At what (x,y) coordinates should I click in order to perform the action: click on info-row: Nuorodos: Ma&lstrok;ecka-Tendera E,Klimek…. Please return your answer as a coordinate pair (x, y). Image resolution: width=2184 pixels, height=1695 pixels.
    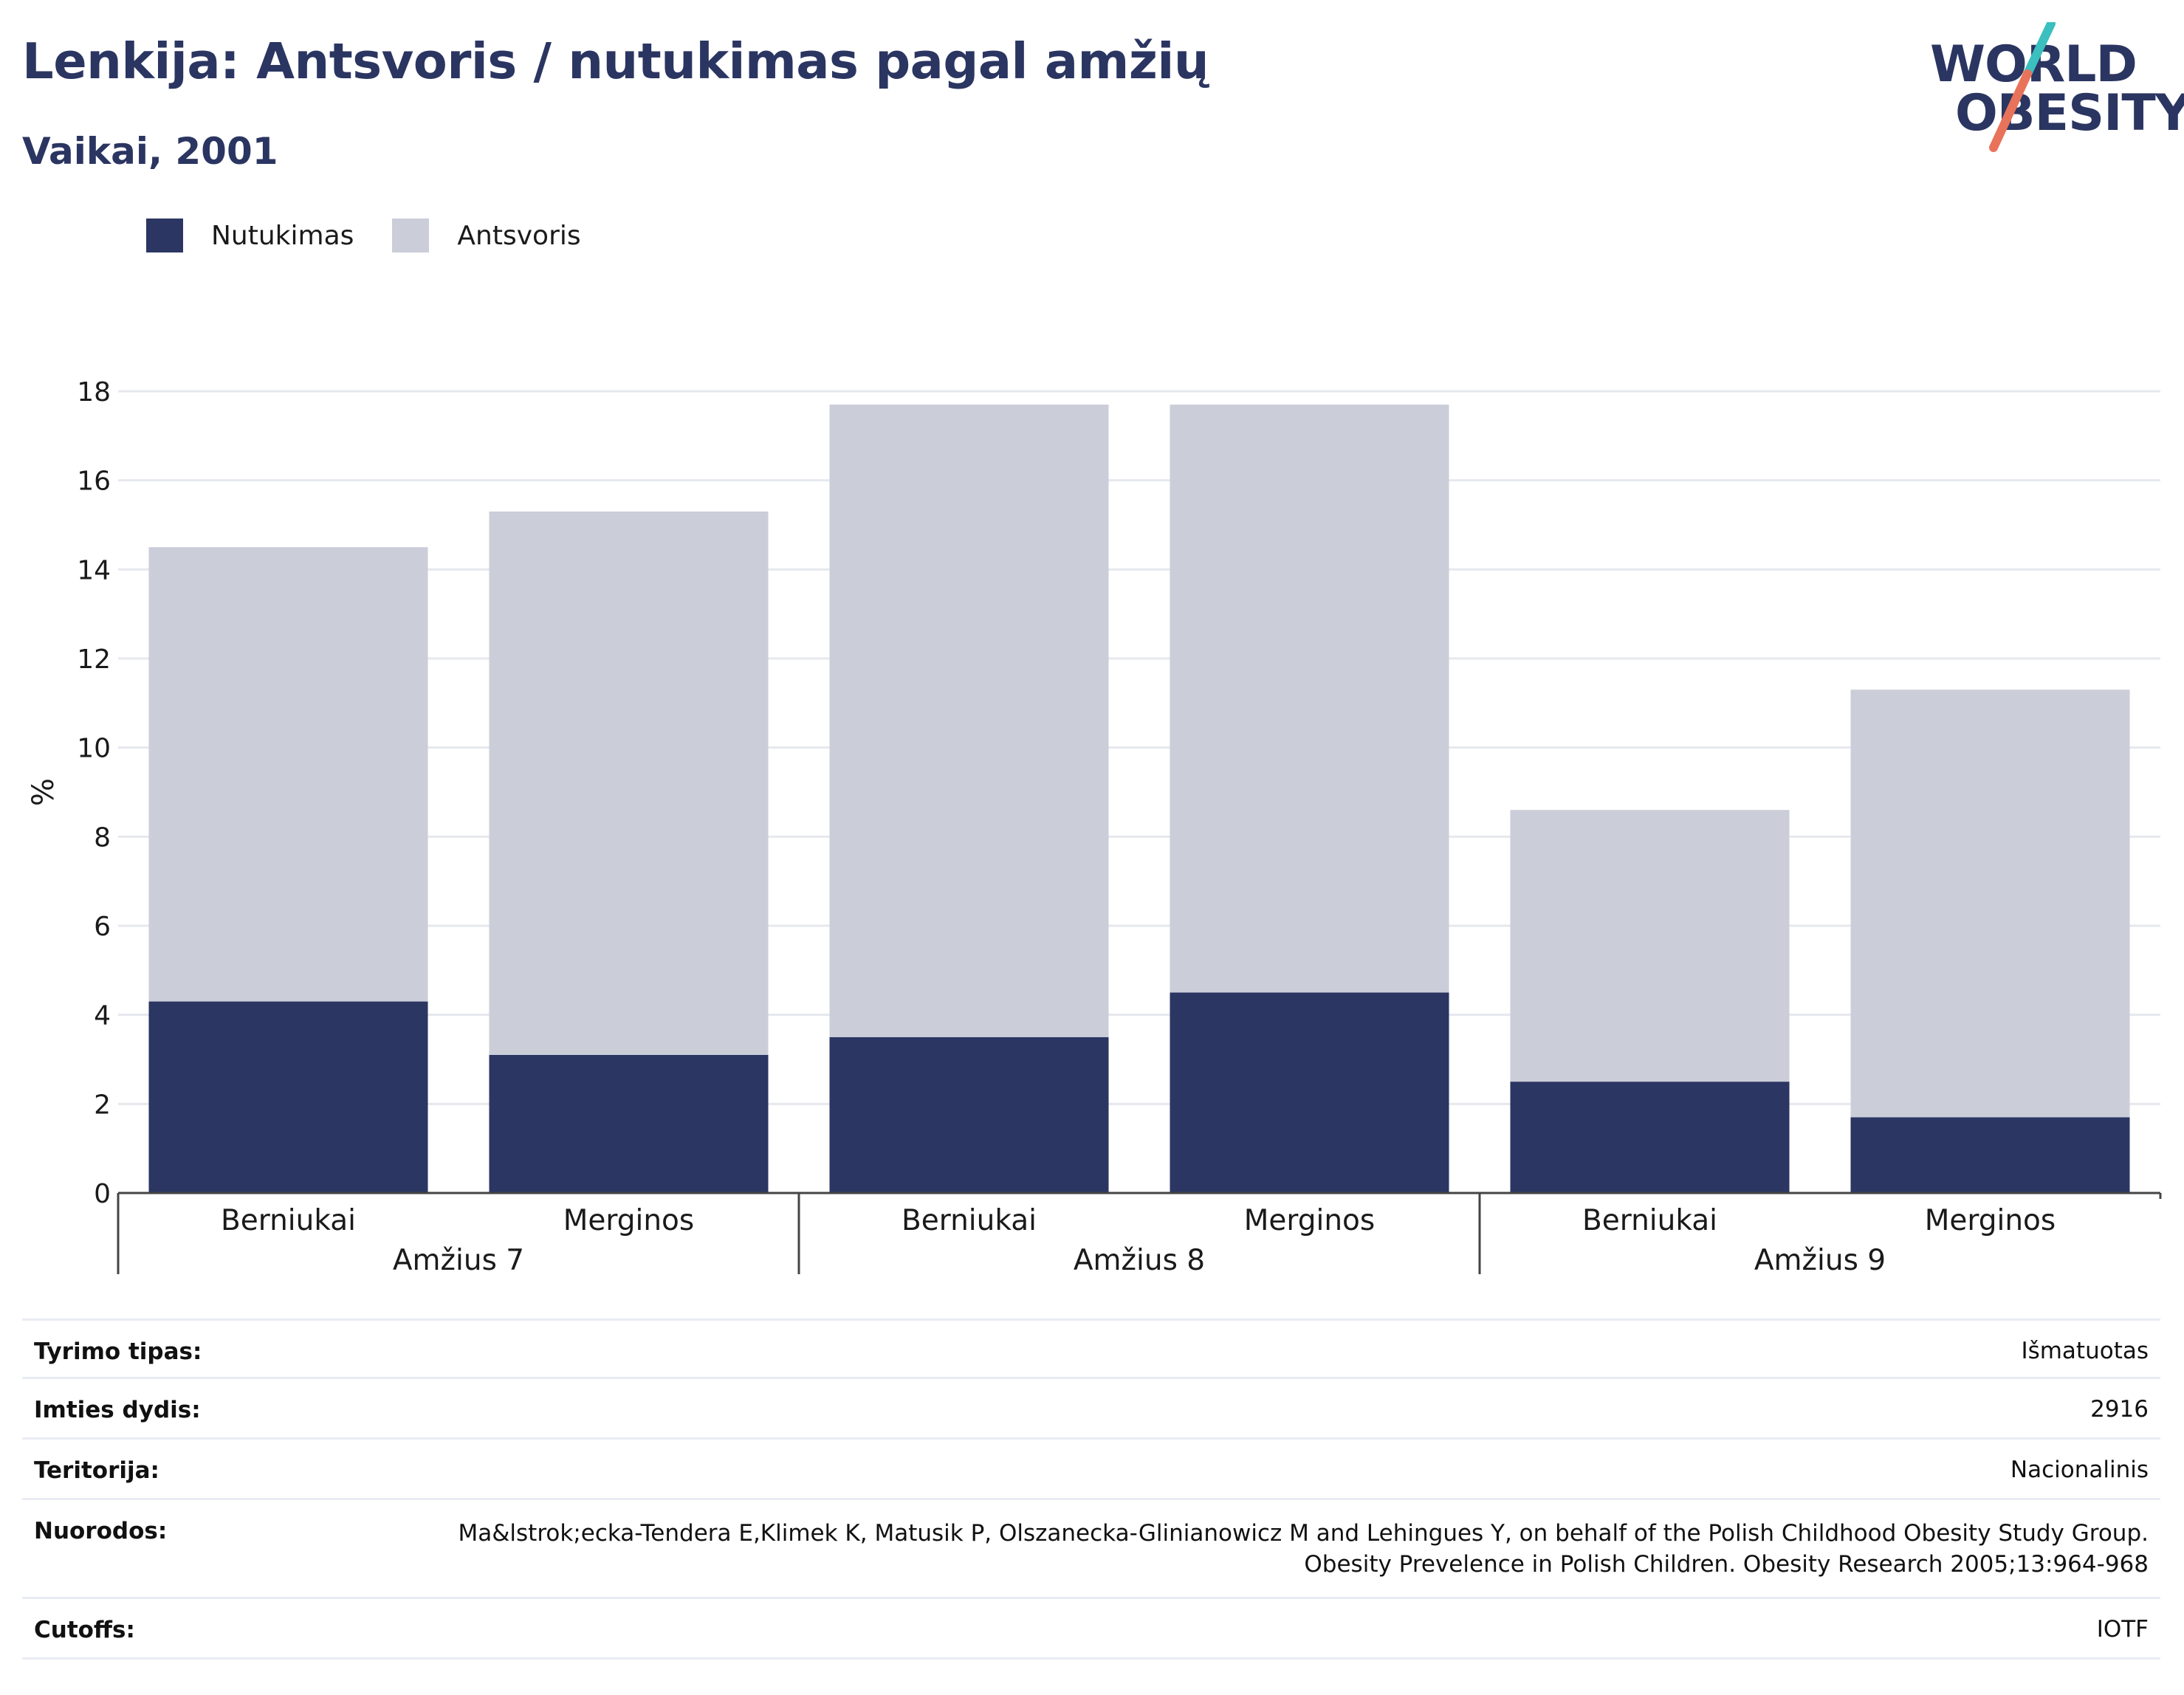
    Looking at the image, I should click on (1091, 1549).